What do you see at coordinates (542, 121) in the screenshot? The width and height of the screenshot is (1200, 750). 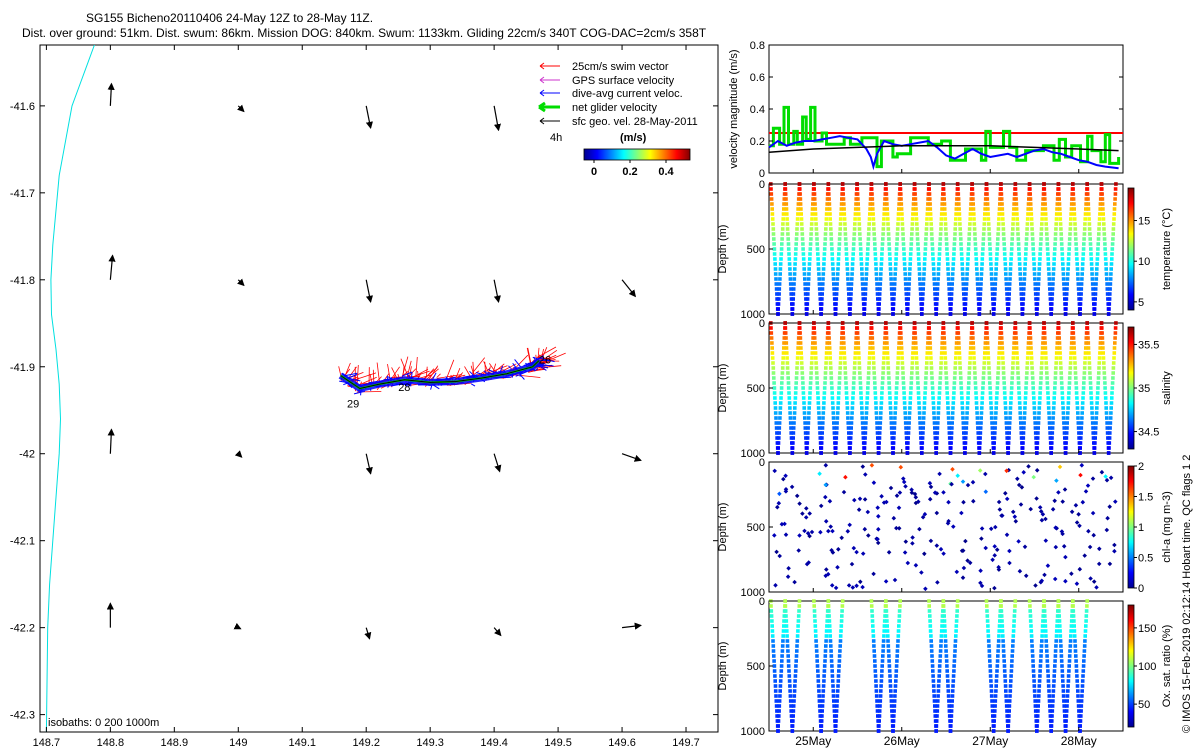 I see `legend-sfc-arrowhead` at bounding box center [542, 121].